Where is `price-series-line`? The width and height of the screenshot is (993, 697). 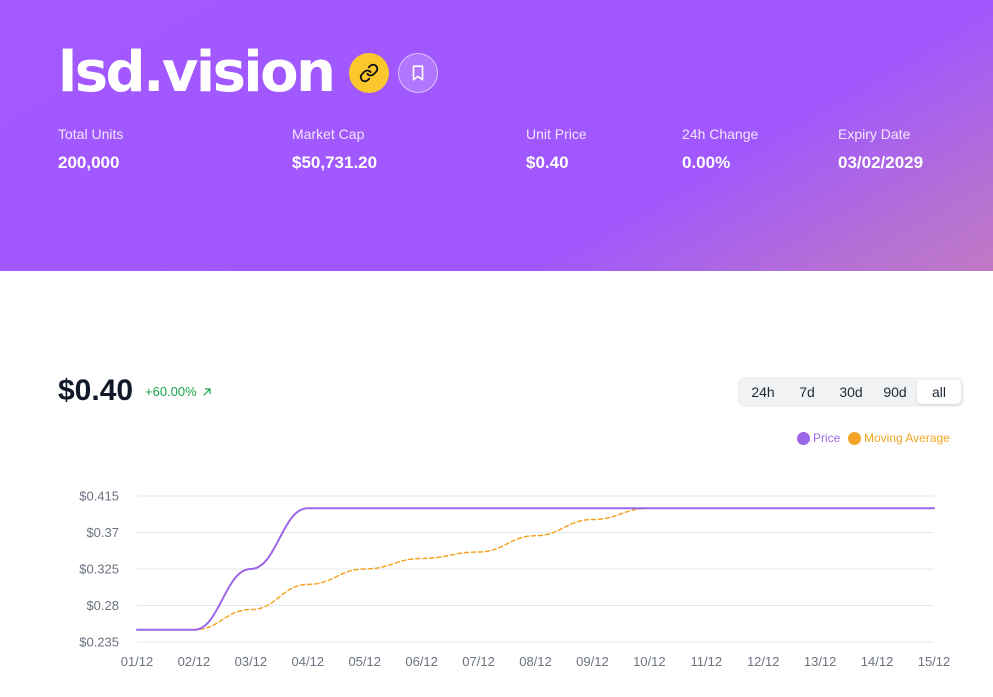
price-series-line is located at coordinates (535, 569).